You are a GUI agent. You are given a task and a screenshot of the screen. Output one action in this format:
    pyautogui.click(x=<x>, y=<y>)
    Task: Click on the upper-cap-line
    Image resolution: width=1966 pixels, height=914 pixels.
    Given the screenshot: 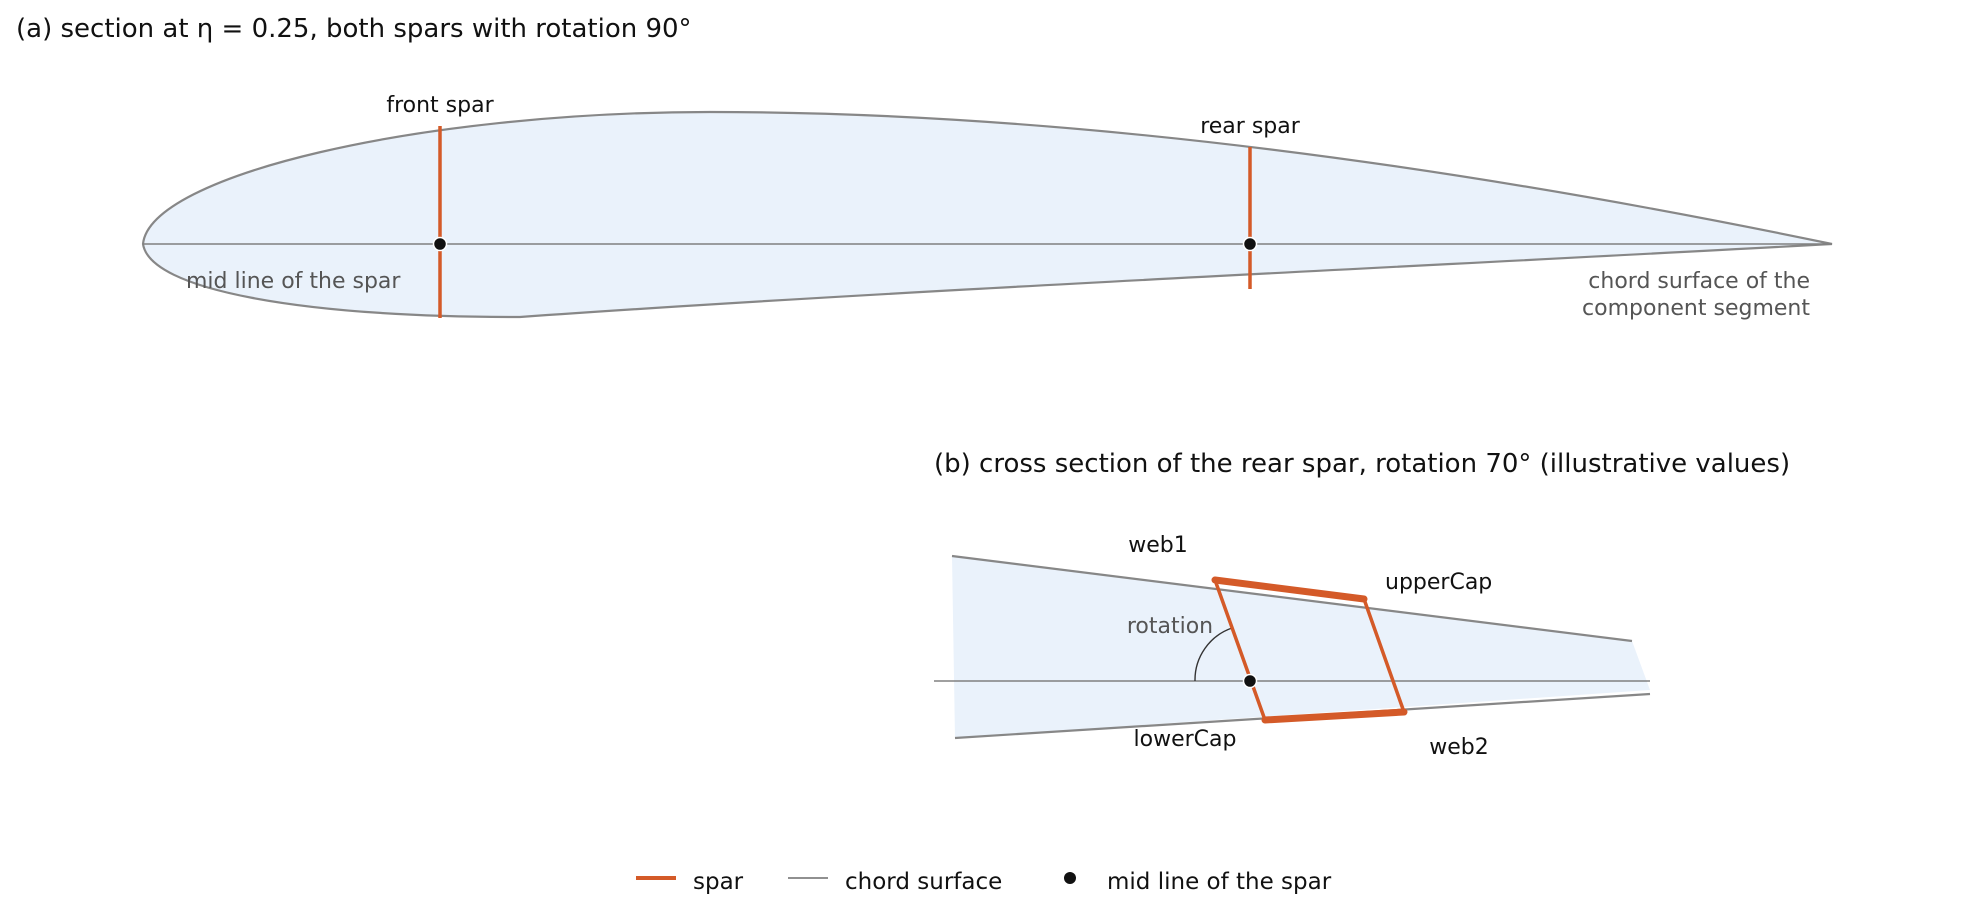 What is the action you would take?
    pyautogui.click(x=1289, y=589)
    